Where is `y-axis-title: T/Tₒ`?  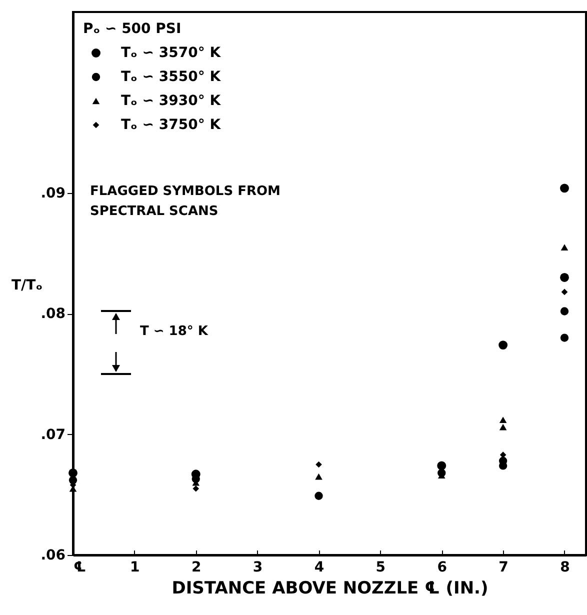
y-axis-title: T/Tₒ is located at coordinates (27, 286).